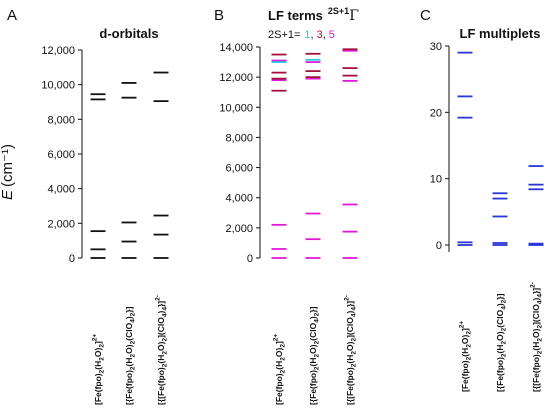 The width and height of the screenshot is (550, 419). I want to click on category-label-part: (ClO, so click(500, 318).